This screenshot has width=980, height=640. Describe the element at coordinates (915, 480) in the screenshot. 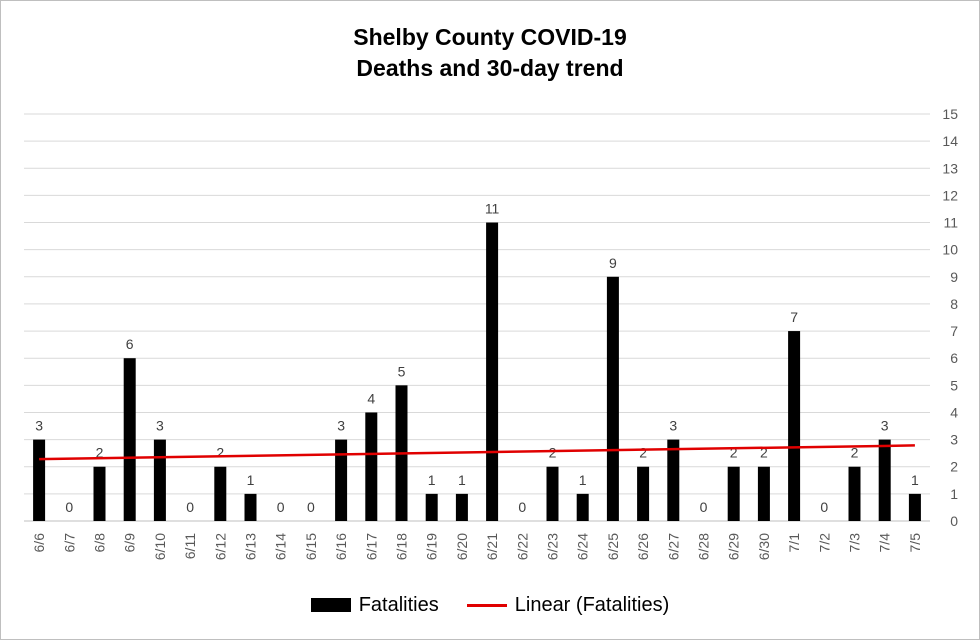

I see `data-label-7/5: 1` at that location.